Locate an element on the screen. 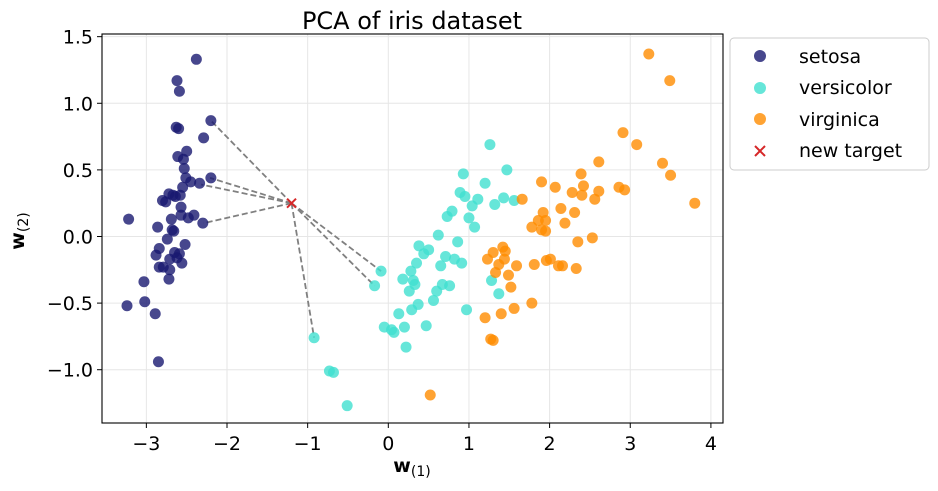 The width and height of the screenshot is (938, 491). x-tick-label: −1 is located at coordinates (308, 444).